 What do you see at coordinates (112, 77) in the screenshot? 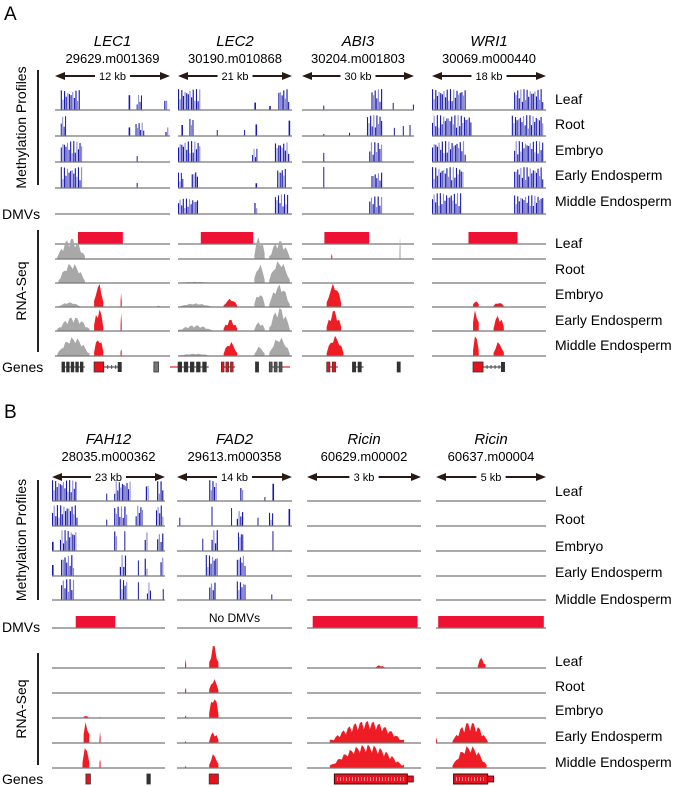
I see `span-label: 12 kb` at bounding box center [112, 77].